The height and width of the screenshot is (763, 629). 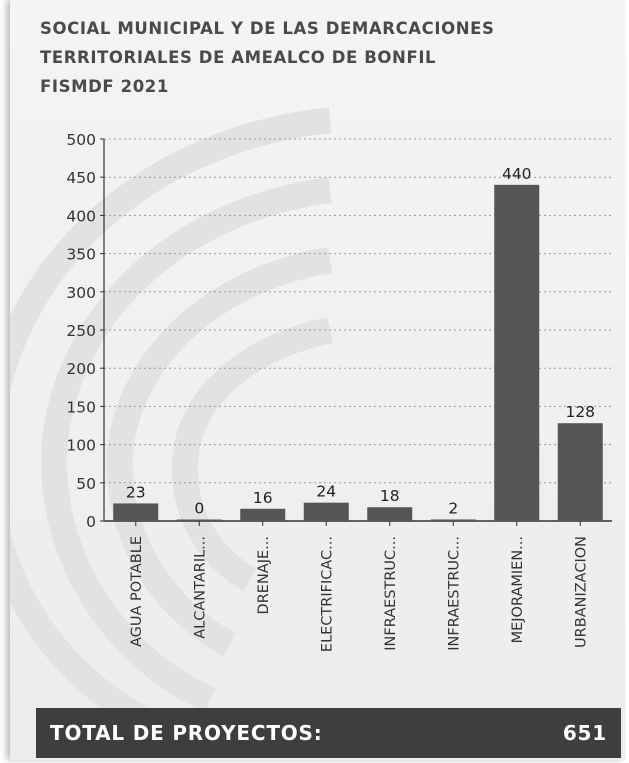 I want to click on y-tick-label: 300, so click(x=81, y=293).